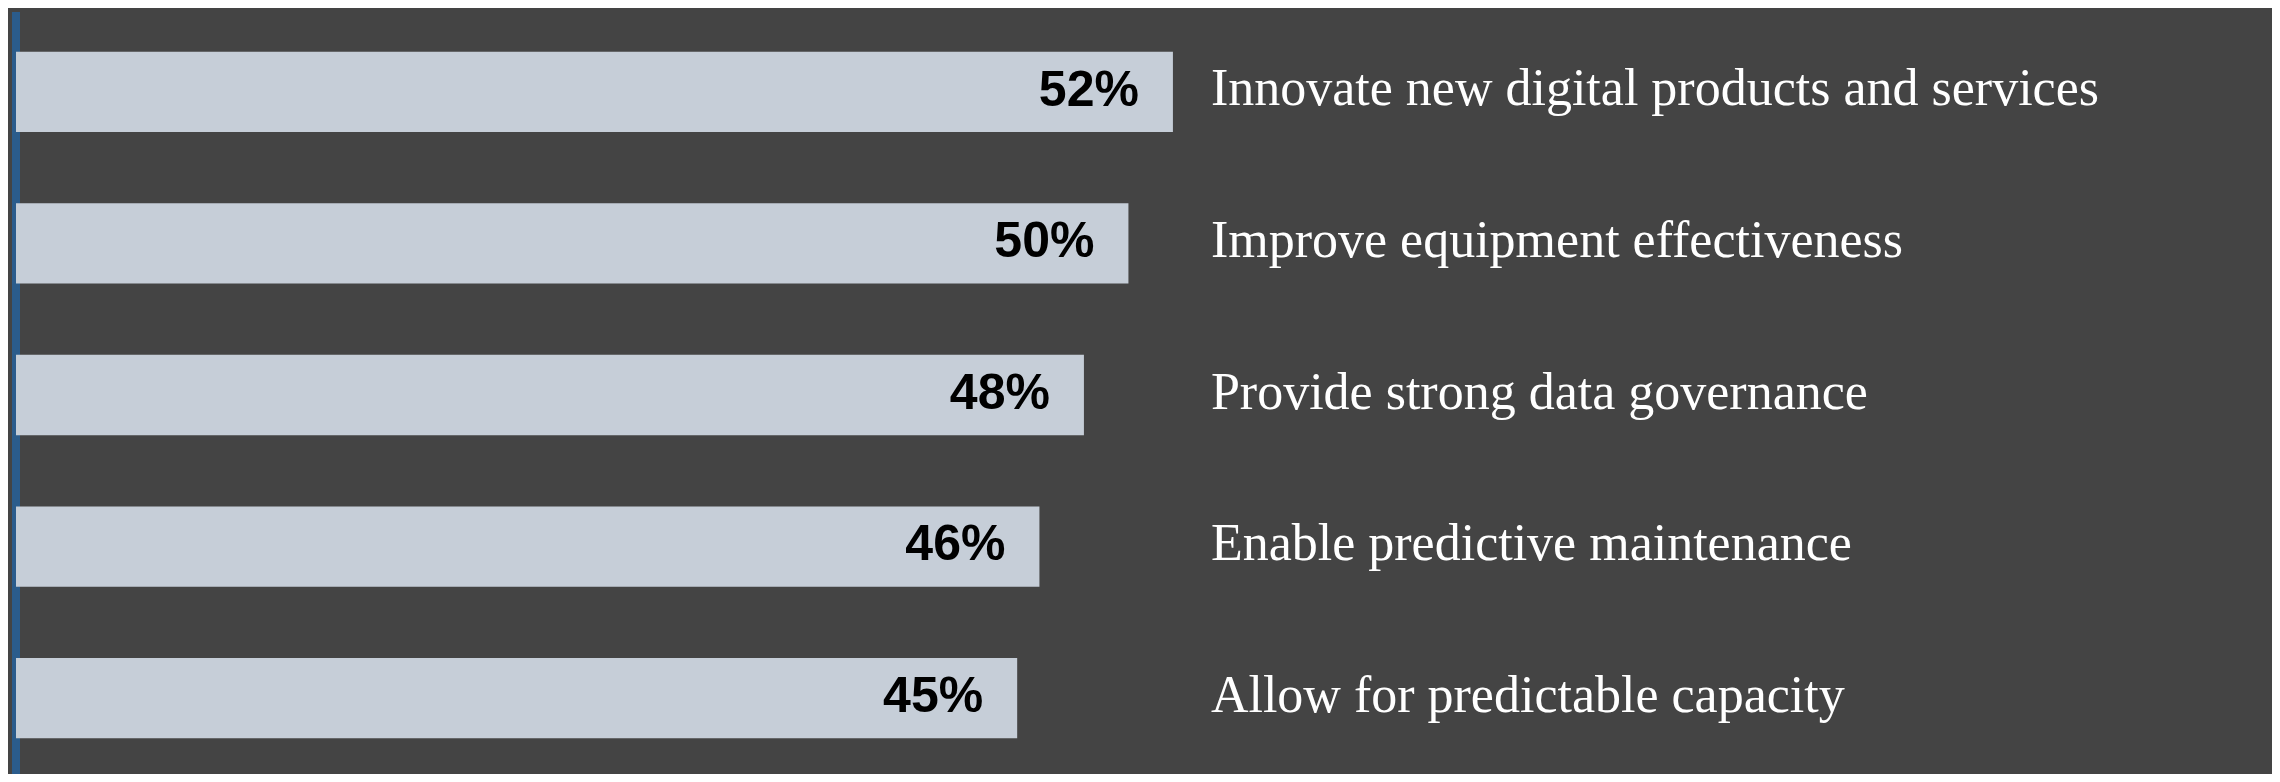  Describe the element at coordinates (1539, 391) in the screenshot. I see `y-tick-label: Provide strong data governance` at that location.